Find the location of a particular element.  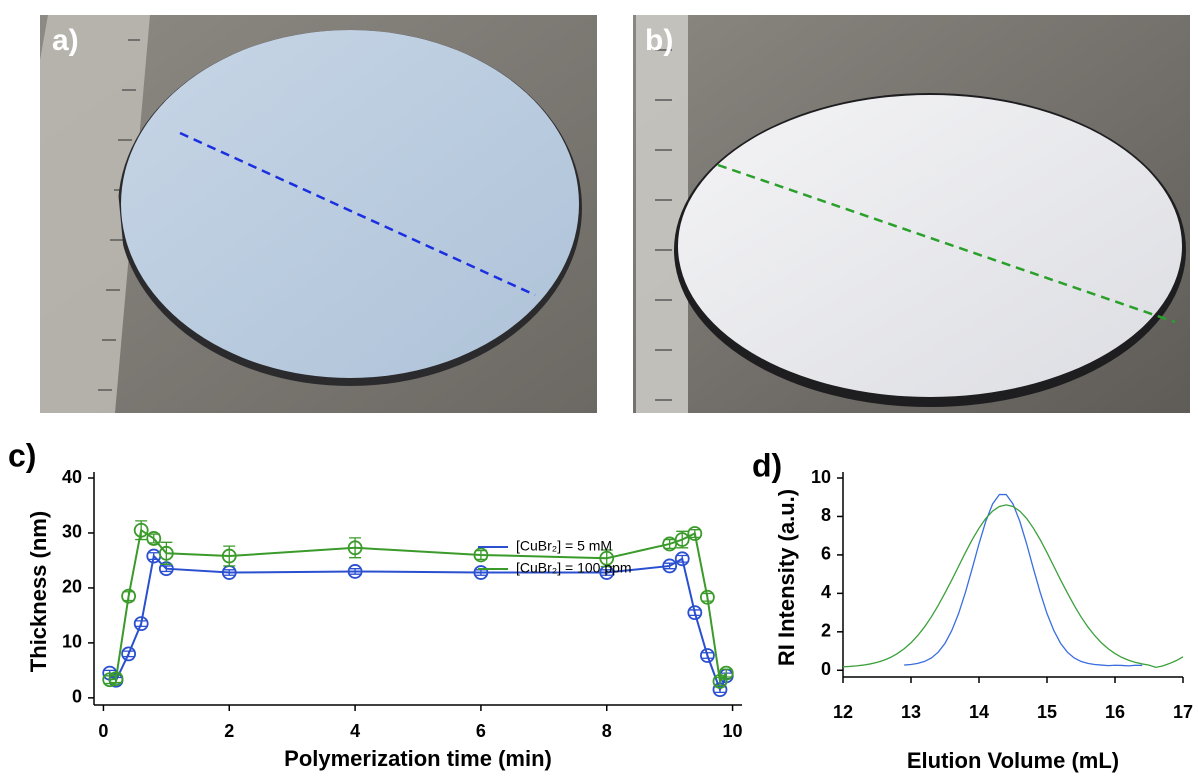

x-tick-label: 17 is located at coordinates (1183, 712).